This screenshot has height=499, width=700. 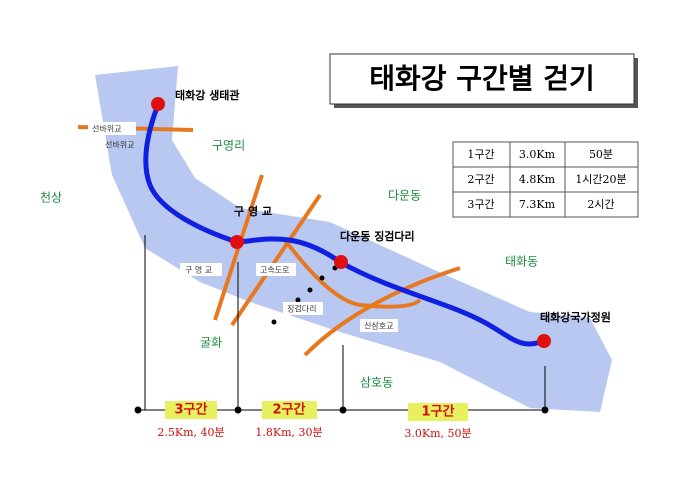 What do you see at coordinates (190, 432) in the screenshot?
I see `segment-detail: 2.5Km, 40분` at bounding box center [190, 432].